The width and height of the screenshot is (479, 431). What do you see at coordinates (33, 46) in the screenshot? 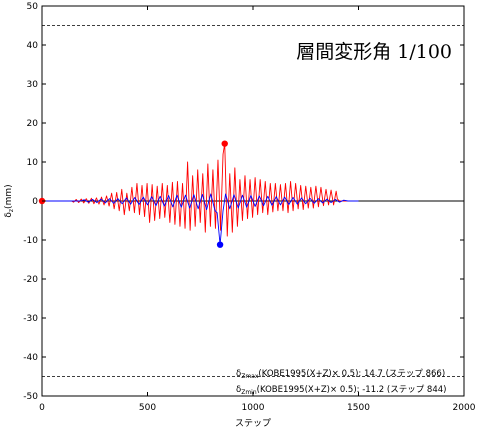
I see `y-tick-label-1: 40` at bounding box center [33, 46].